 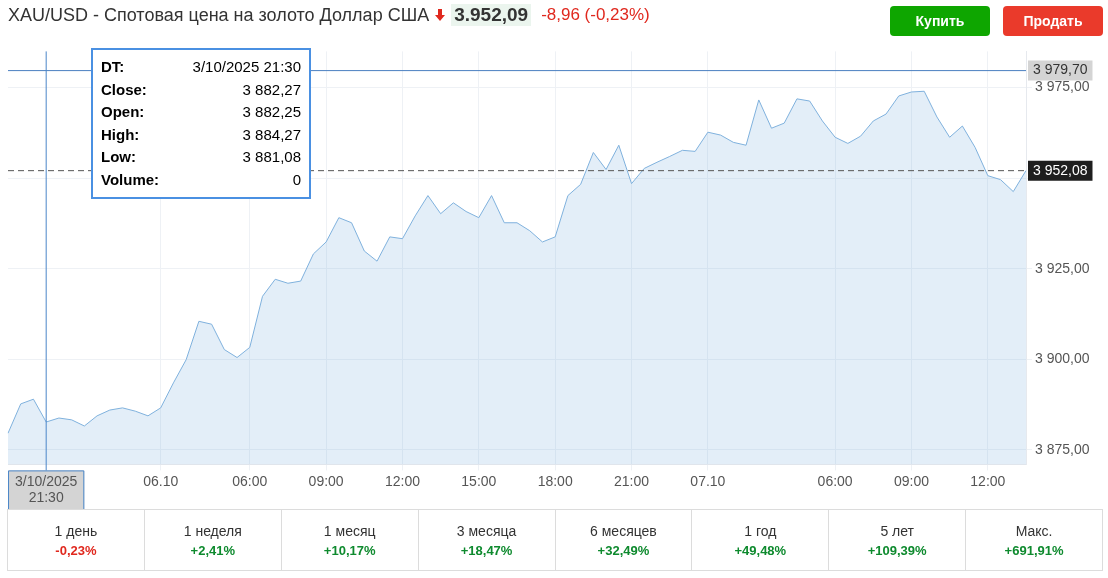 I want to click on x-tick-label: 18:00, so click(x=555, y=480).